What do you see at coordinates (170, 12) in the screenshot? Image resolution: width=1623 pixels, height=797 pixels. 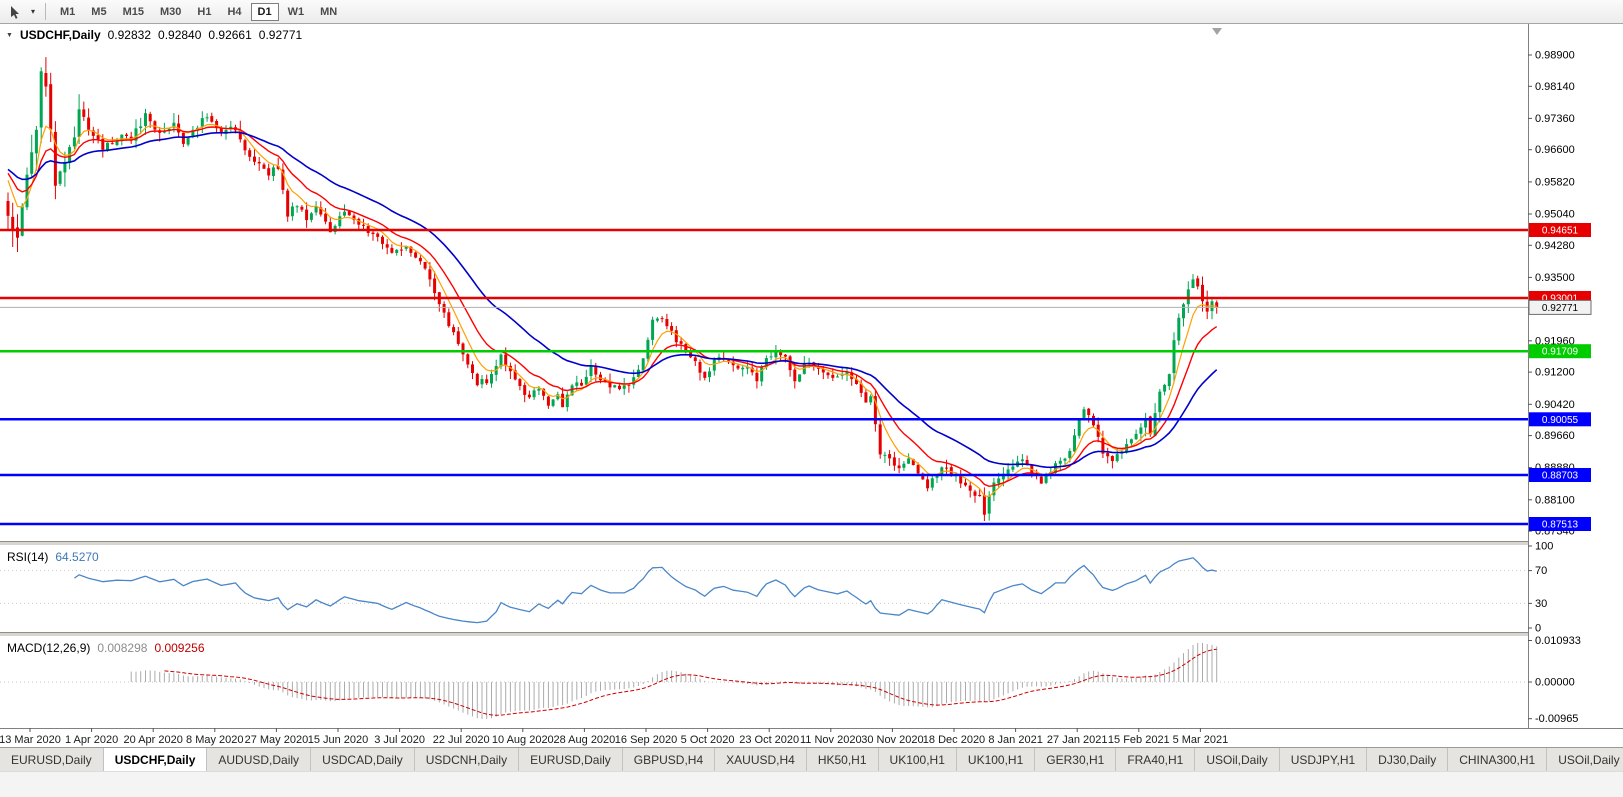 I see `timeframe-m30-button: M30` at bounding box center [170, 12].